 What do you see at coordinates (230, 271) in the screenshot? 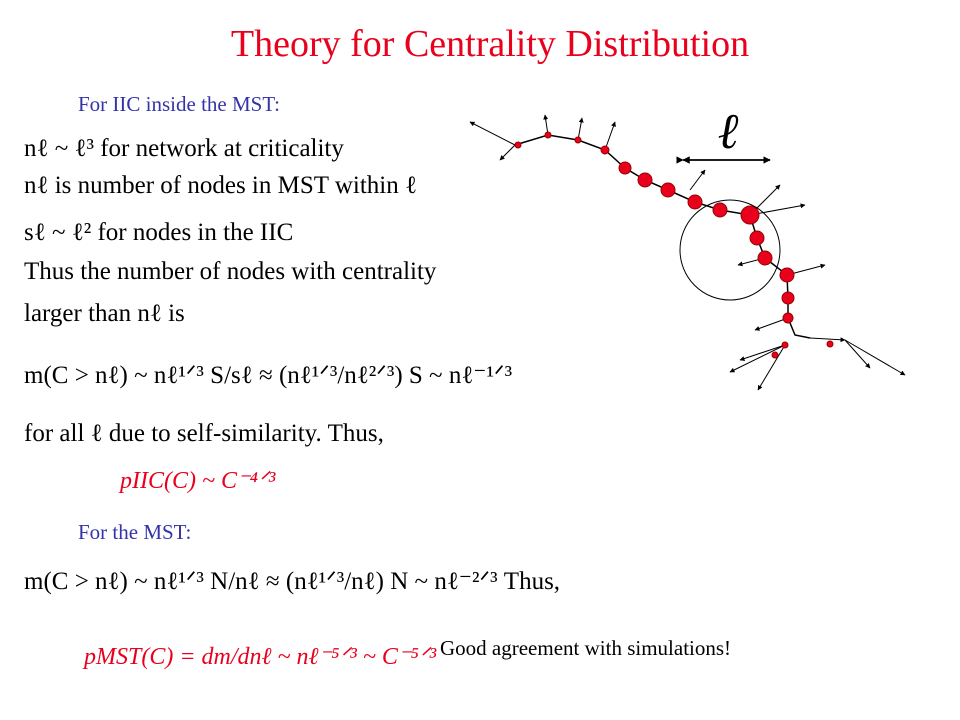
I see `text-line: Thus the number of nodes with centrality` at bounding box center [230, 271].